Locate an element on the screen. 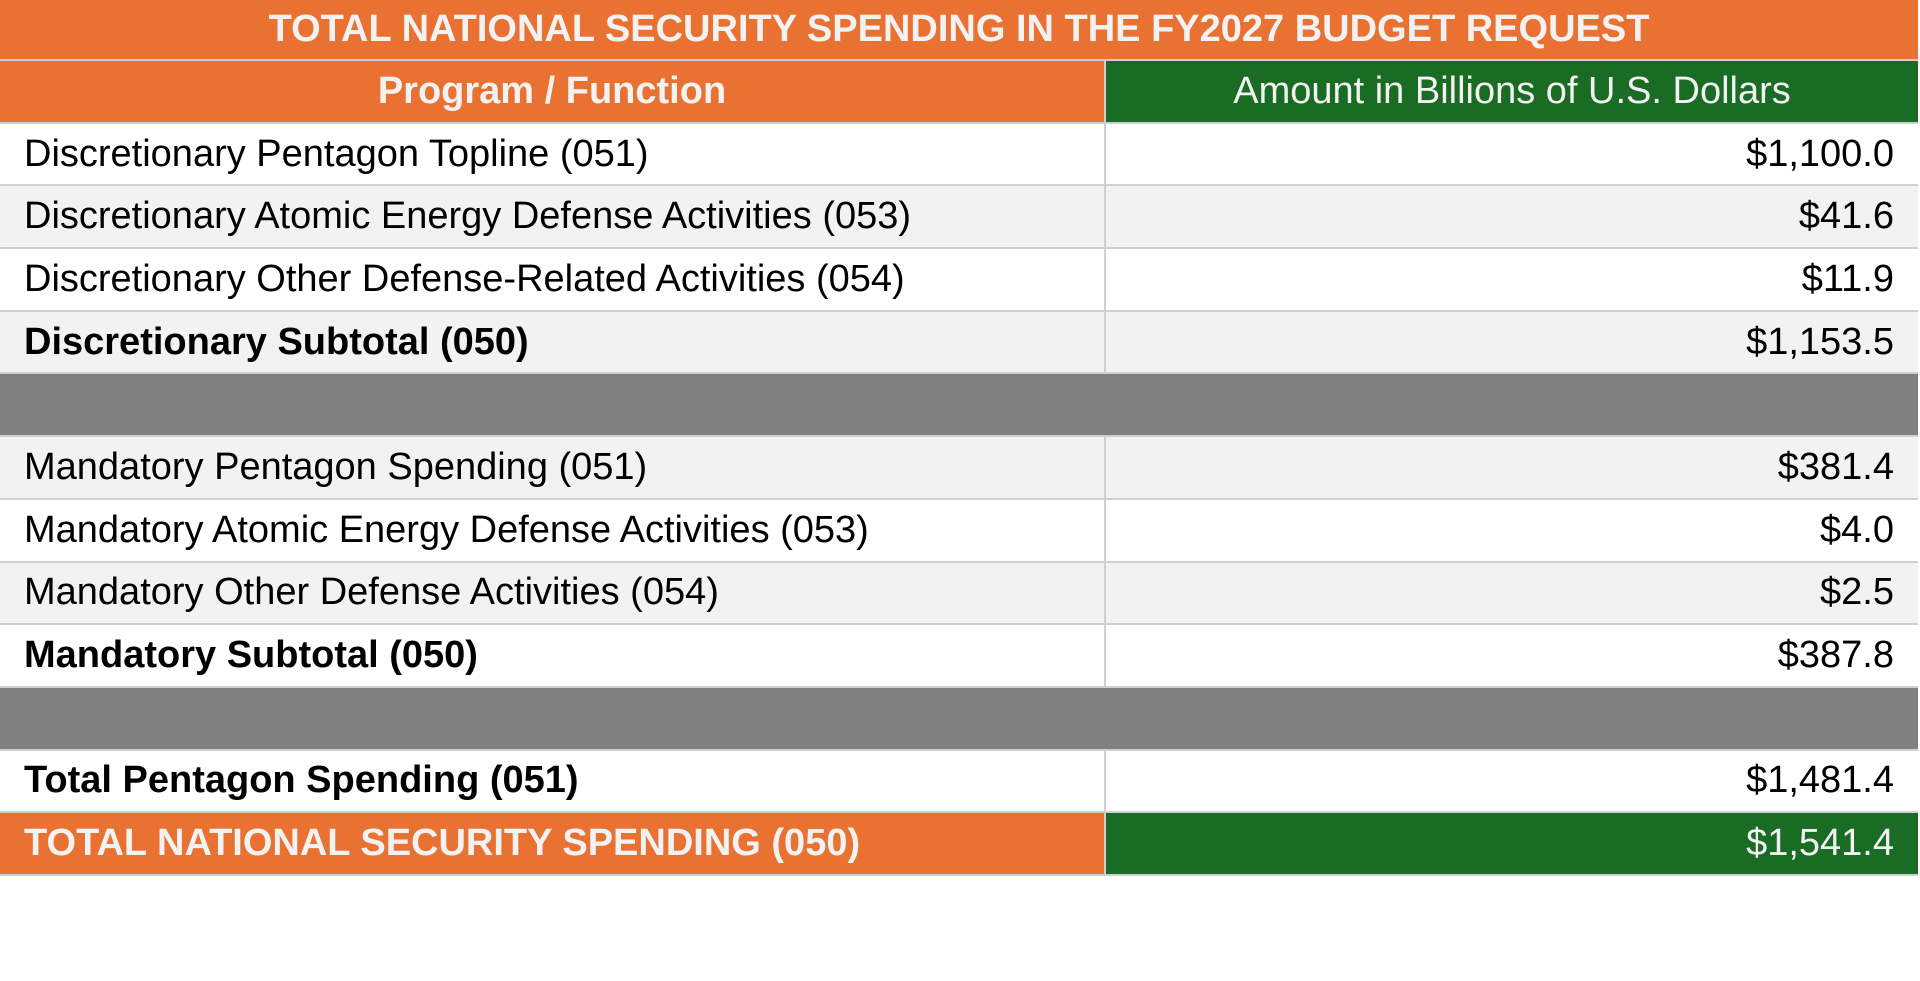 The image size is (1920, 981). row-label: TOTAL NATIONAL SECURITY SPENDING (050) is located at coordinates (553, 843).